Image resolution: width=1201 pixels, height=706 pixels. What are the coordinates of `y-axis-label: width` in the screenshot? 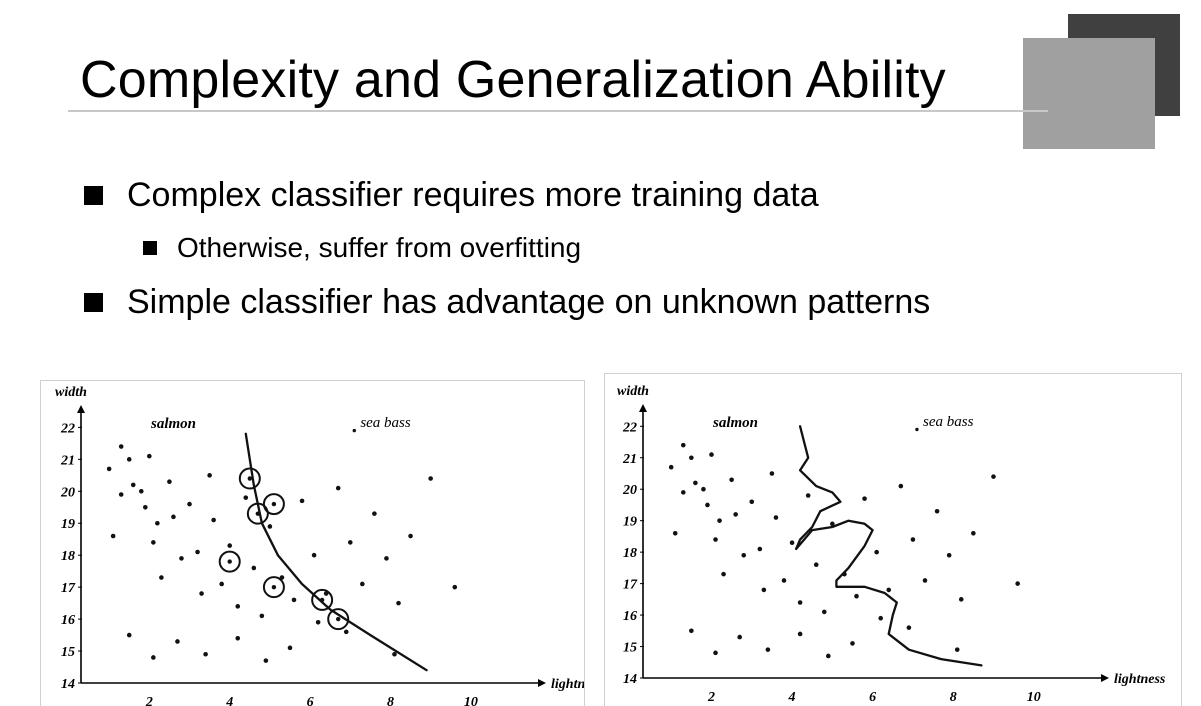 It's located at (71, 392).